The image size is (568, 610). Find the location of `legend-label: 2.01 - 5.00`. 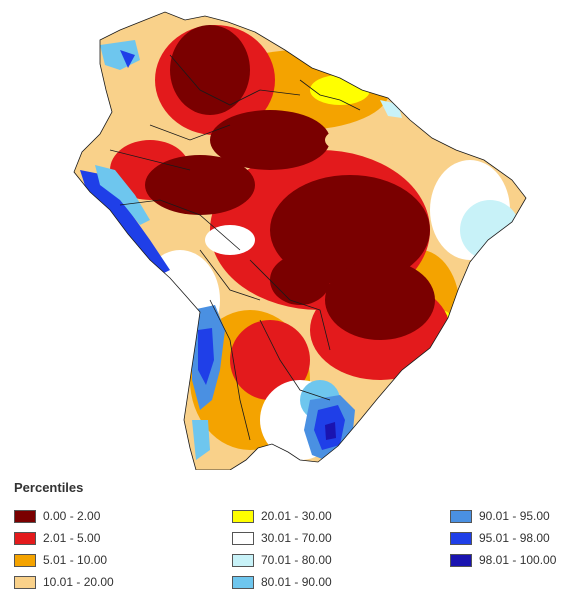

legend-label: 2.01 - 5.00 is located at coordinates (72, 538).